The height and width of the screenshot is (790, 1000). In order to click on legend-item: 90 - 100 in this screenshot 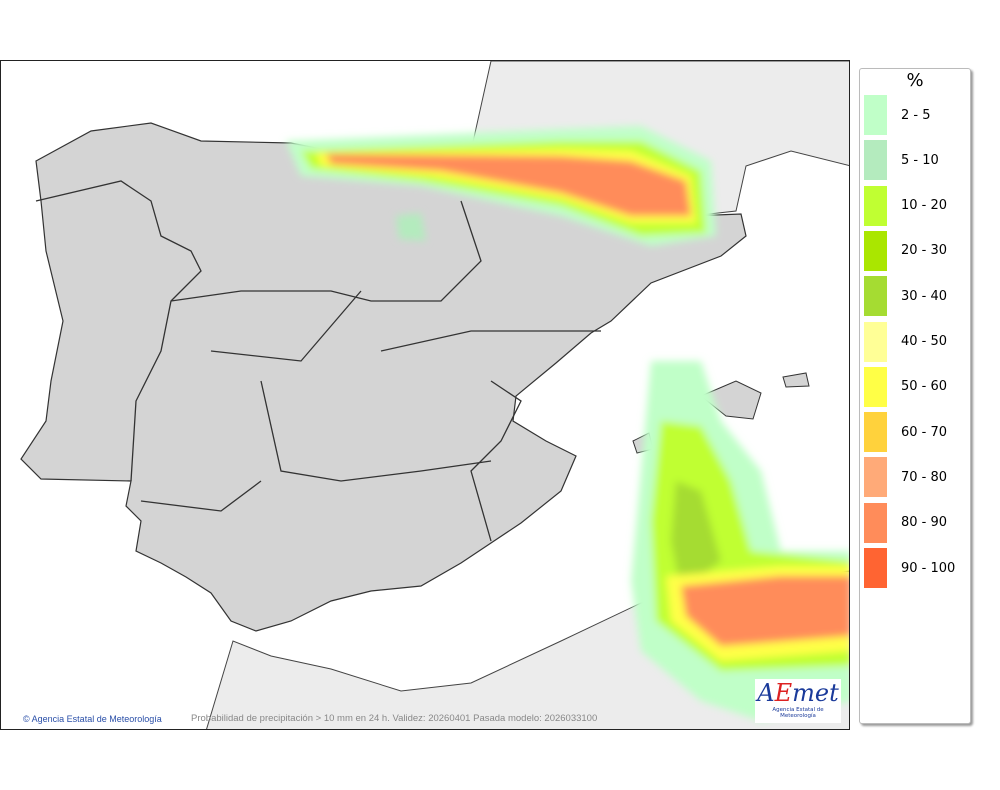, I will do `click(909, 568)`.